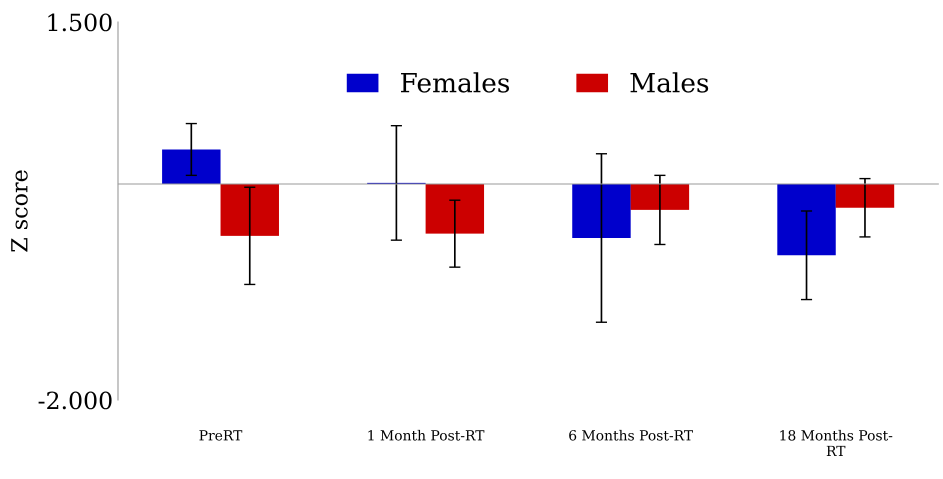 This screenshot has width=943, height=479. Describe the element at coordinates (75, 400) in the screenshot. I see `y-tick-label: -2.000` at that location.